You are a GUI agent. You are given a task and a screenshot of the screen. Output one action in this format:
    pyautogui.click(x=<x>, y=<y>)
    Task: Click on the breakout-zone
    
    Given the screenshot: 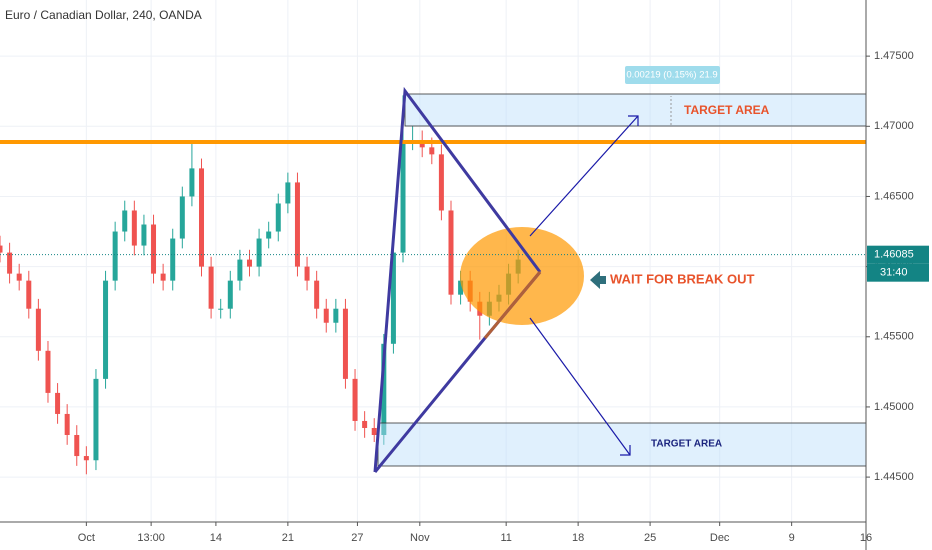 What is the action you would take?
    pyautogui.click(x=522, y=276)
    